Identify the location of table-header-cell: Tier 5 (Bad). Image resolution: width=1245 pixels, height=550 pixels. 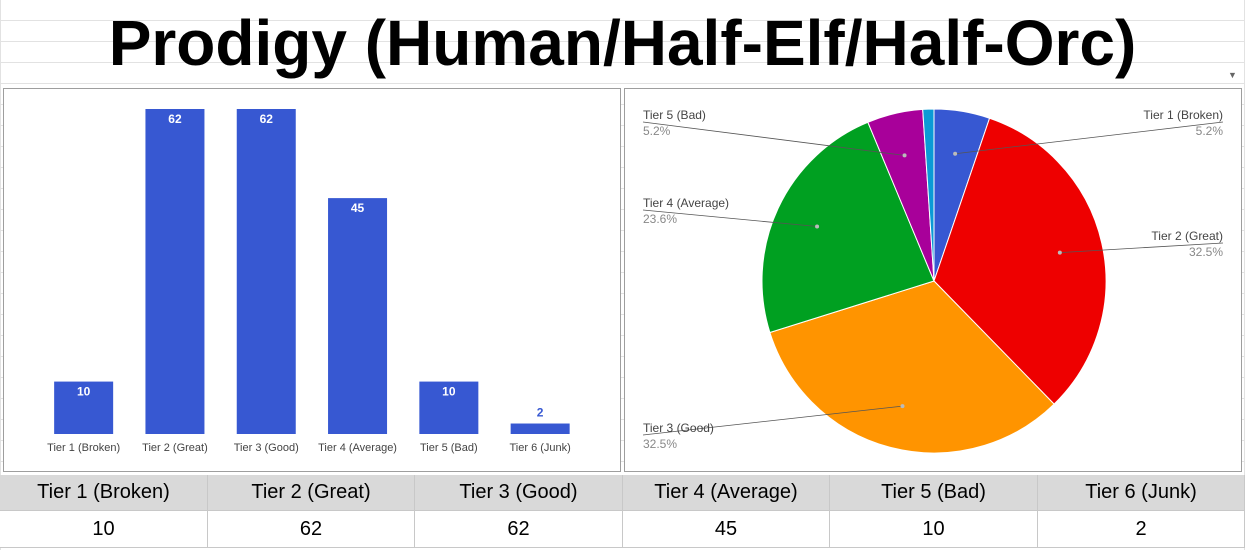
(934, 493).